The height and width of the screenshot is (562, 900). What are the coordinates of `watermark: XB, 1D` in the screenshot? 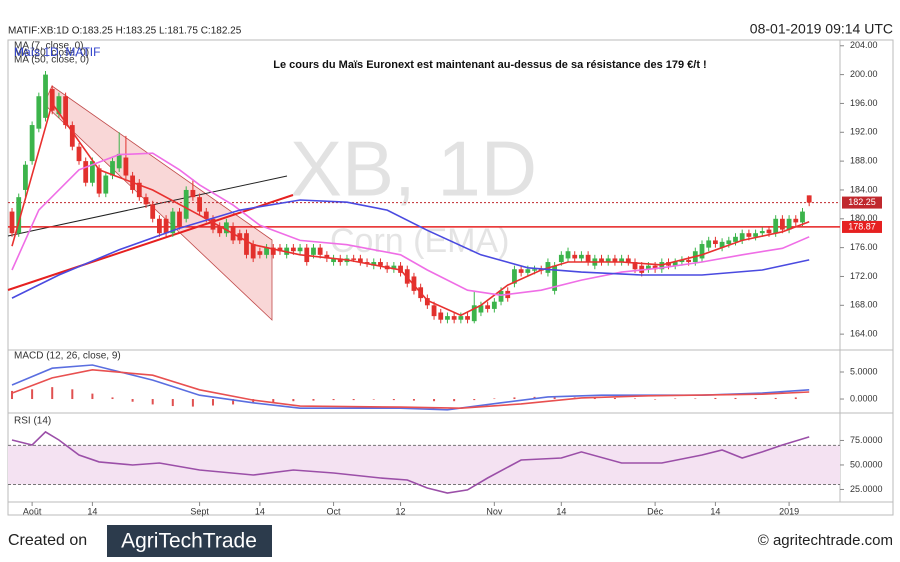 It's located at (413, 169).